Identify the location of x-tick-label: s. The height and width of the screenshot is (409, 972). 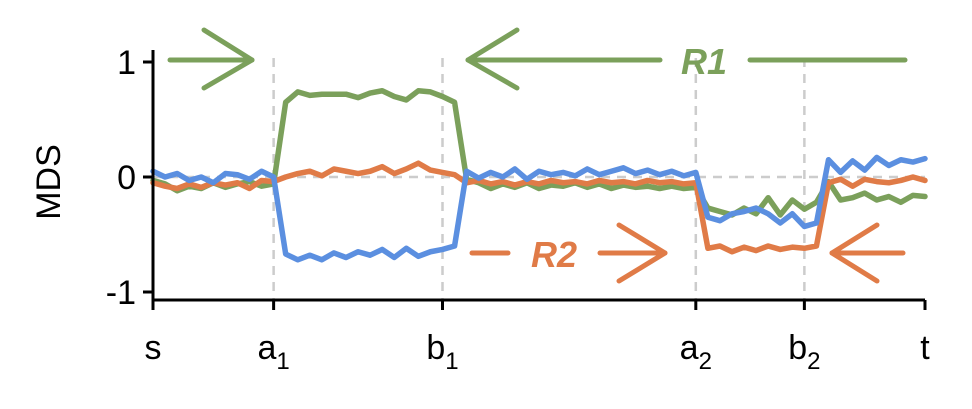
(153, 348).